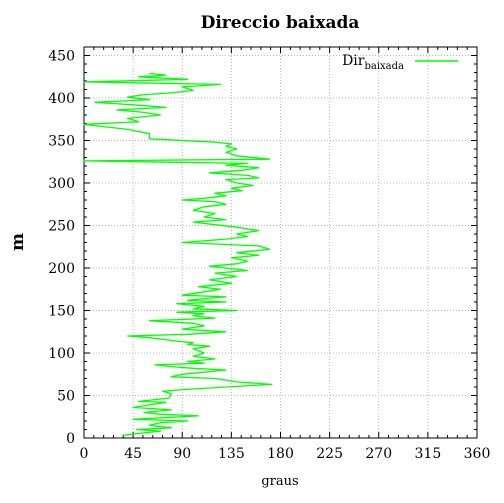  What do you see at coordinates (61, 227) in the screenshot?
I see `y-tick-label: 250` at bounding box center [61, 227].